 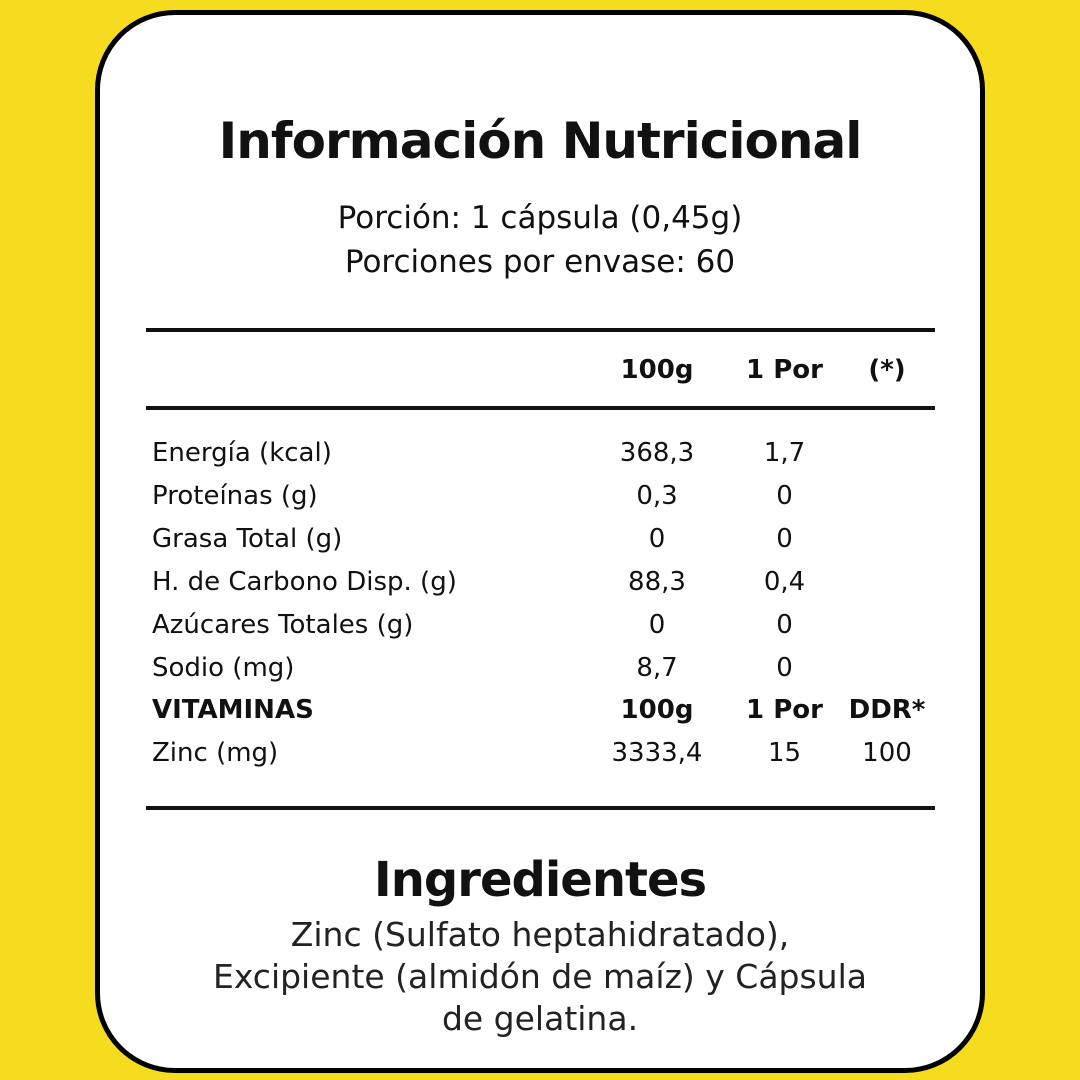 What do you see at coordinates (540, 218) in the screenshot?
I see `portion-size: Porción: 1 cápsula (0,45g)` at bounding box center [540, 218].